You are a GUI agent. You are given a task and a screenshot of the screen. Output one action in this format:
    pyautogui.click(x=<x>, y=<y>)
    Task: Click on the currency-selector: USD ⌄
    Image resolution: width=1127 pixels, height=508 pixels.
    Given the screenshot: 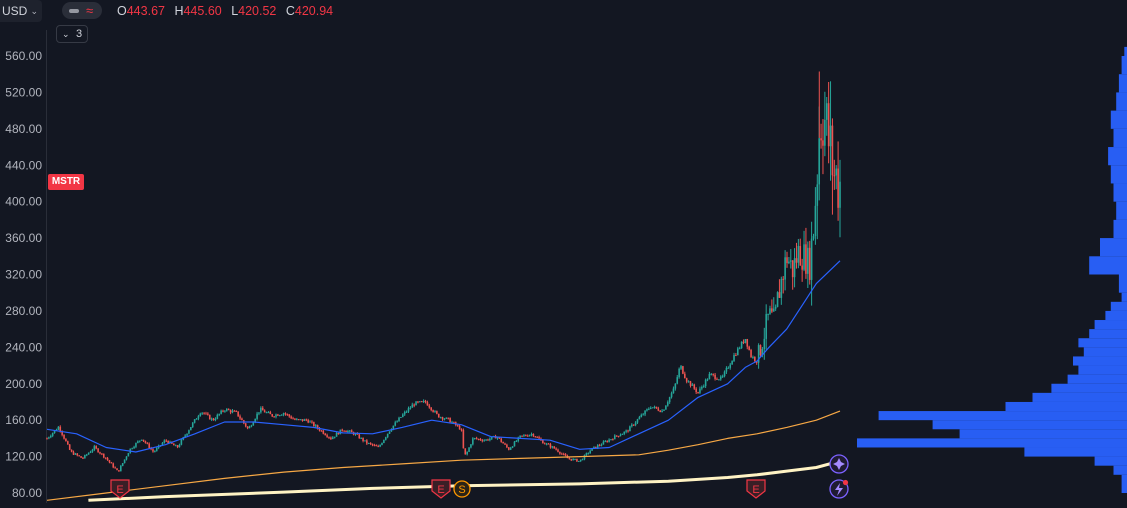 What is the action you would take?
    pyautogui.click(x=21, y=11)
    